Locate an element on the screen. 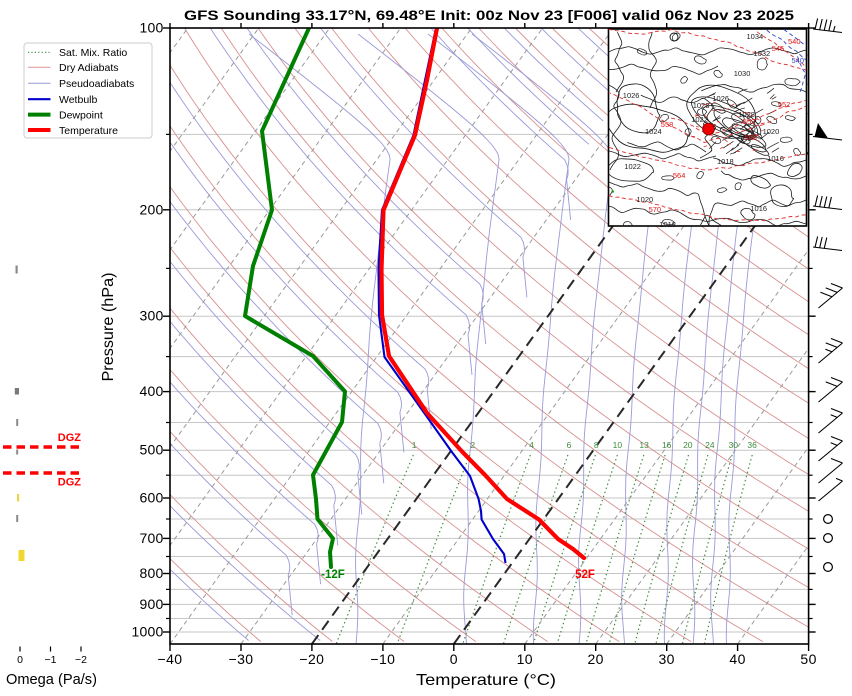 Image resolution: width=852 pixels, height=696 pixels. svg-text: 600 is located at coordinates (152, 498).